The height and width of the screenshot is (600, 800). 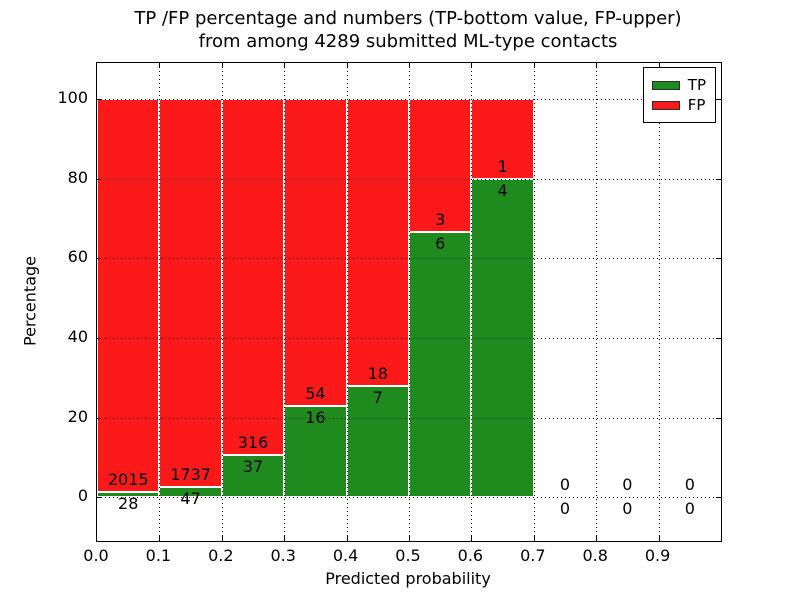 What do you see at coordinates (595, 555) in the screenshot?
I see `x-tick-label: 0.8` at bounding box center [595, 555].